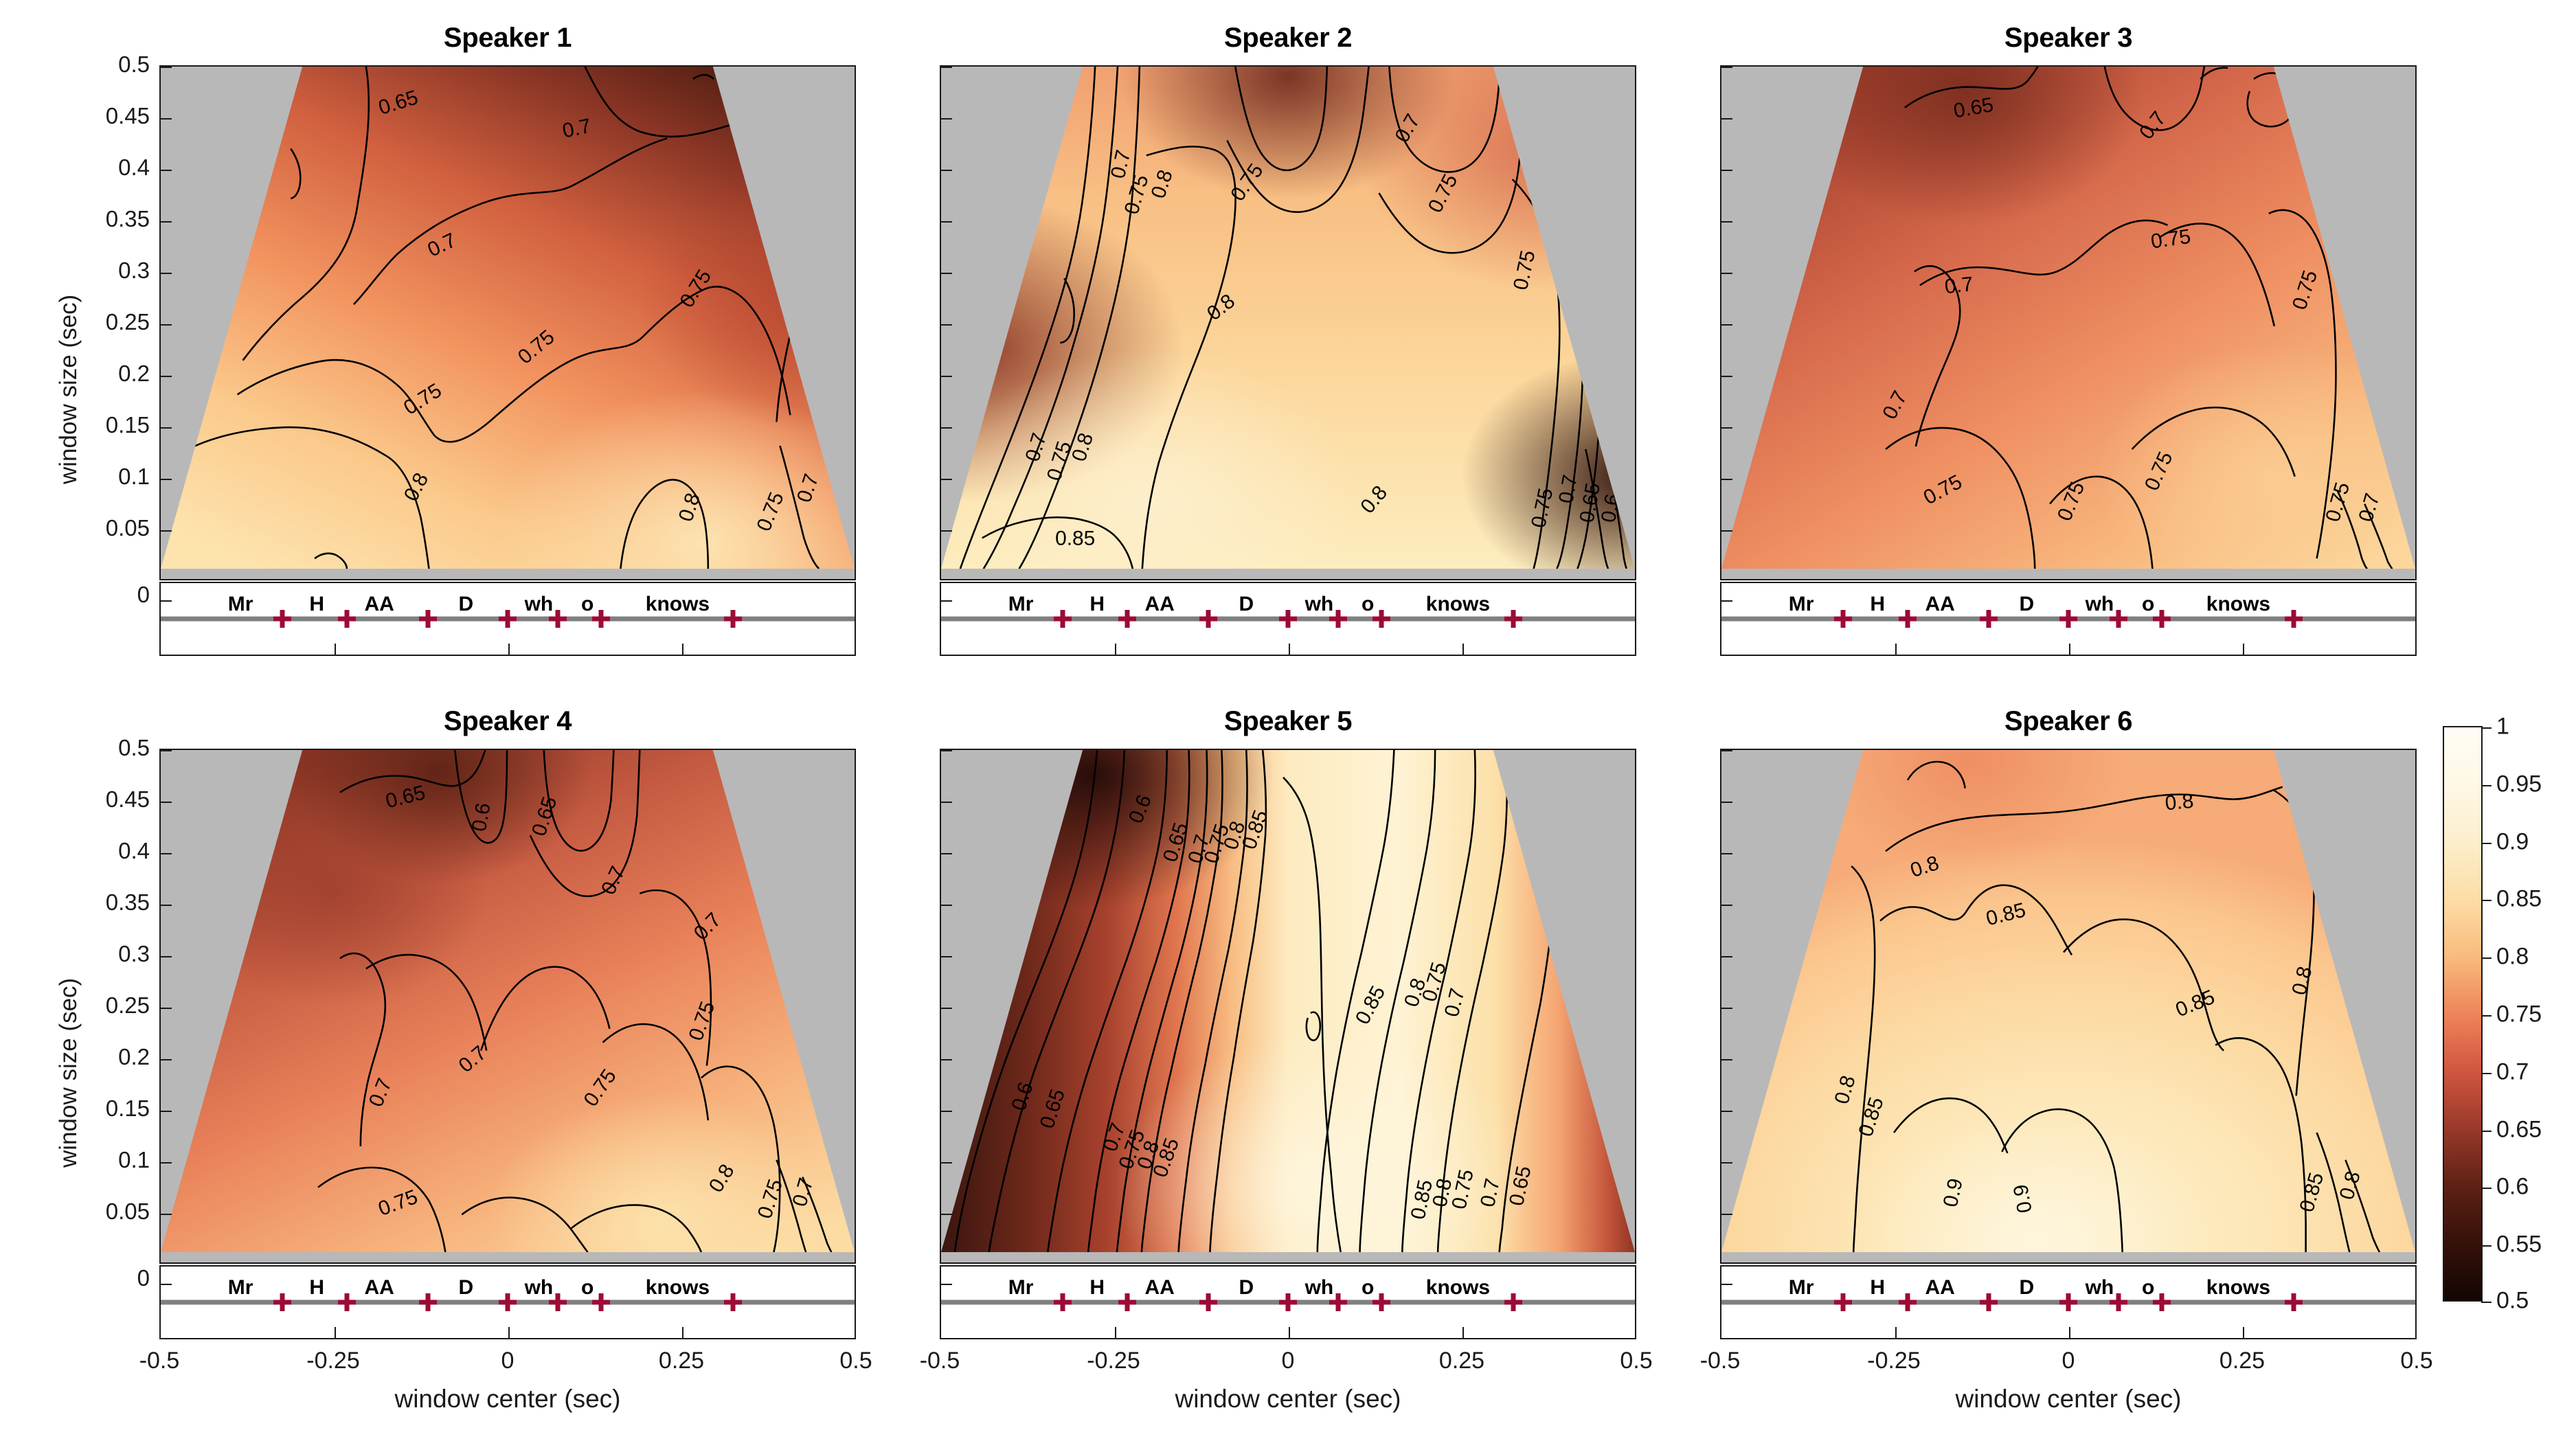  I want to click on colorbar-tick-label: 0.9, so click(2512, 842).